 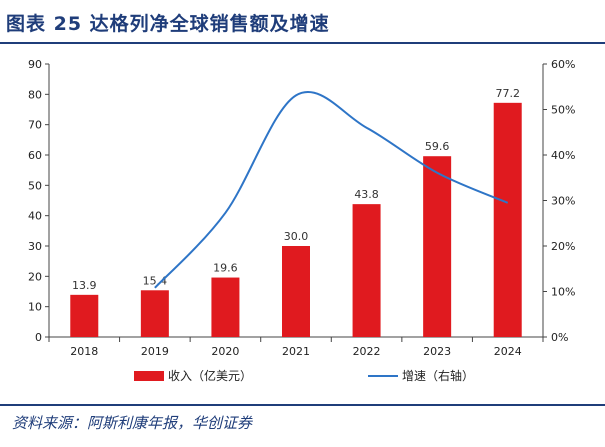 I want to click on left-tick-label: 30, so click(x=35, y=246).